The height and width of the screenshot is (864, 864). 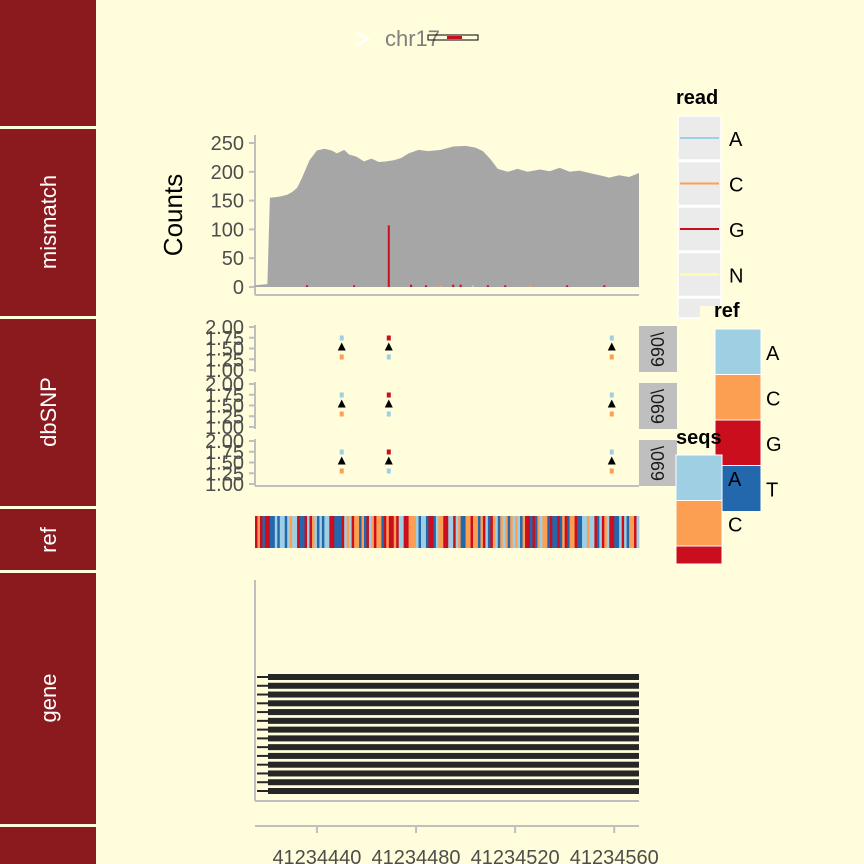 I want to click on mismatch-track: 0 50 100 150 200 250 Counts, so click(x=398, y=216).